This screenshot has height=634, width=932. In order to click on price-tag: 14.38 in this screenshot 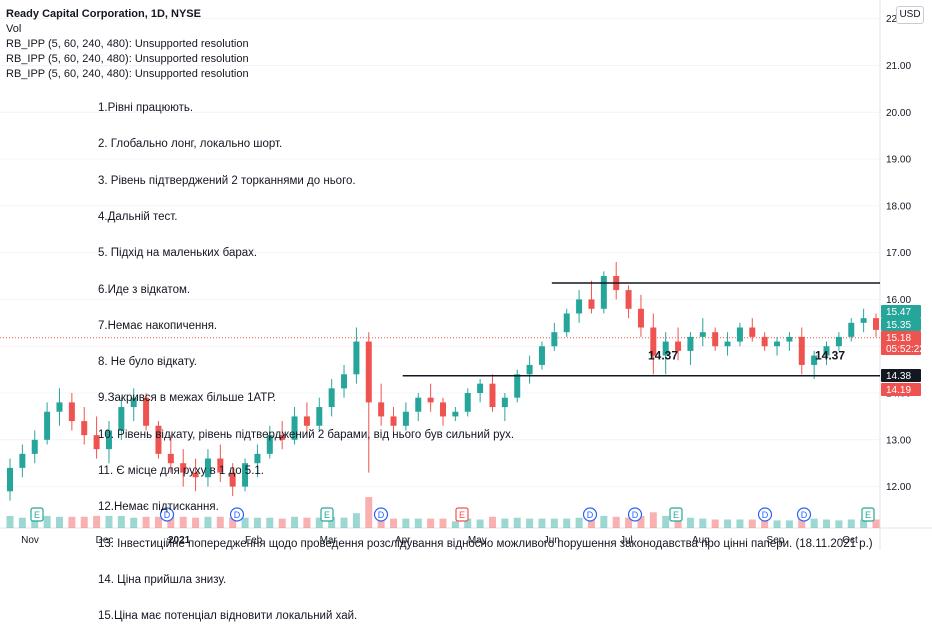, I will do `click(901, 375)`.